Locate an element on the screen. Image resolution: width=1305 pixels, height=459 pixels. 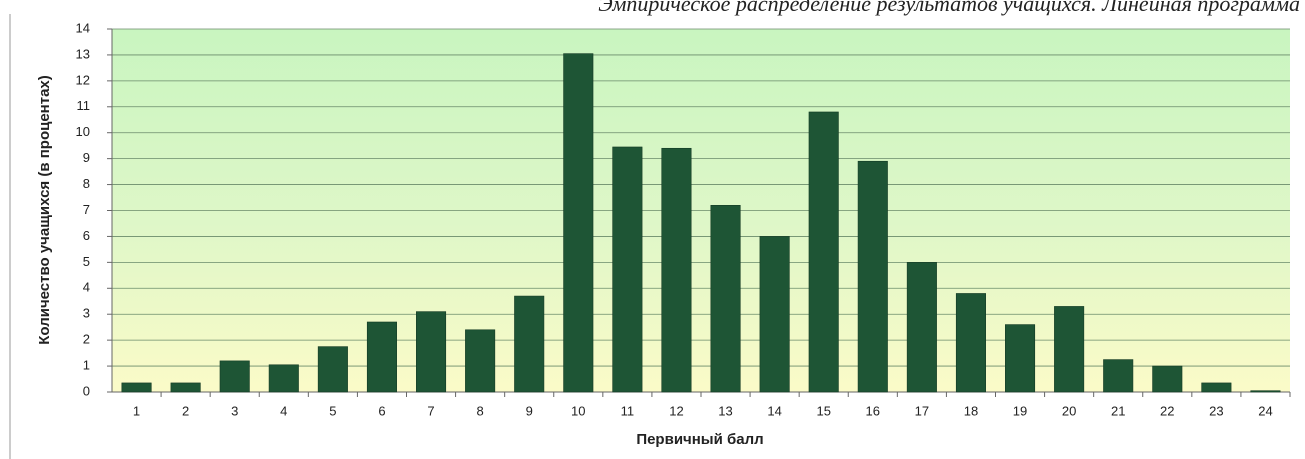
x-tick-label: 7 is located at coordinates (430, 410).